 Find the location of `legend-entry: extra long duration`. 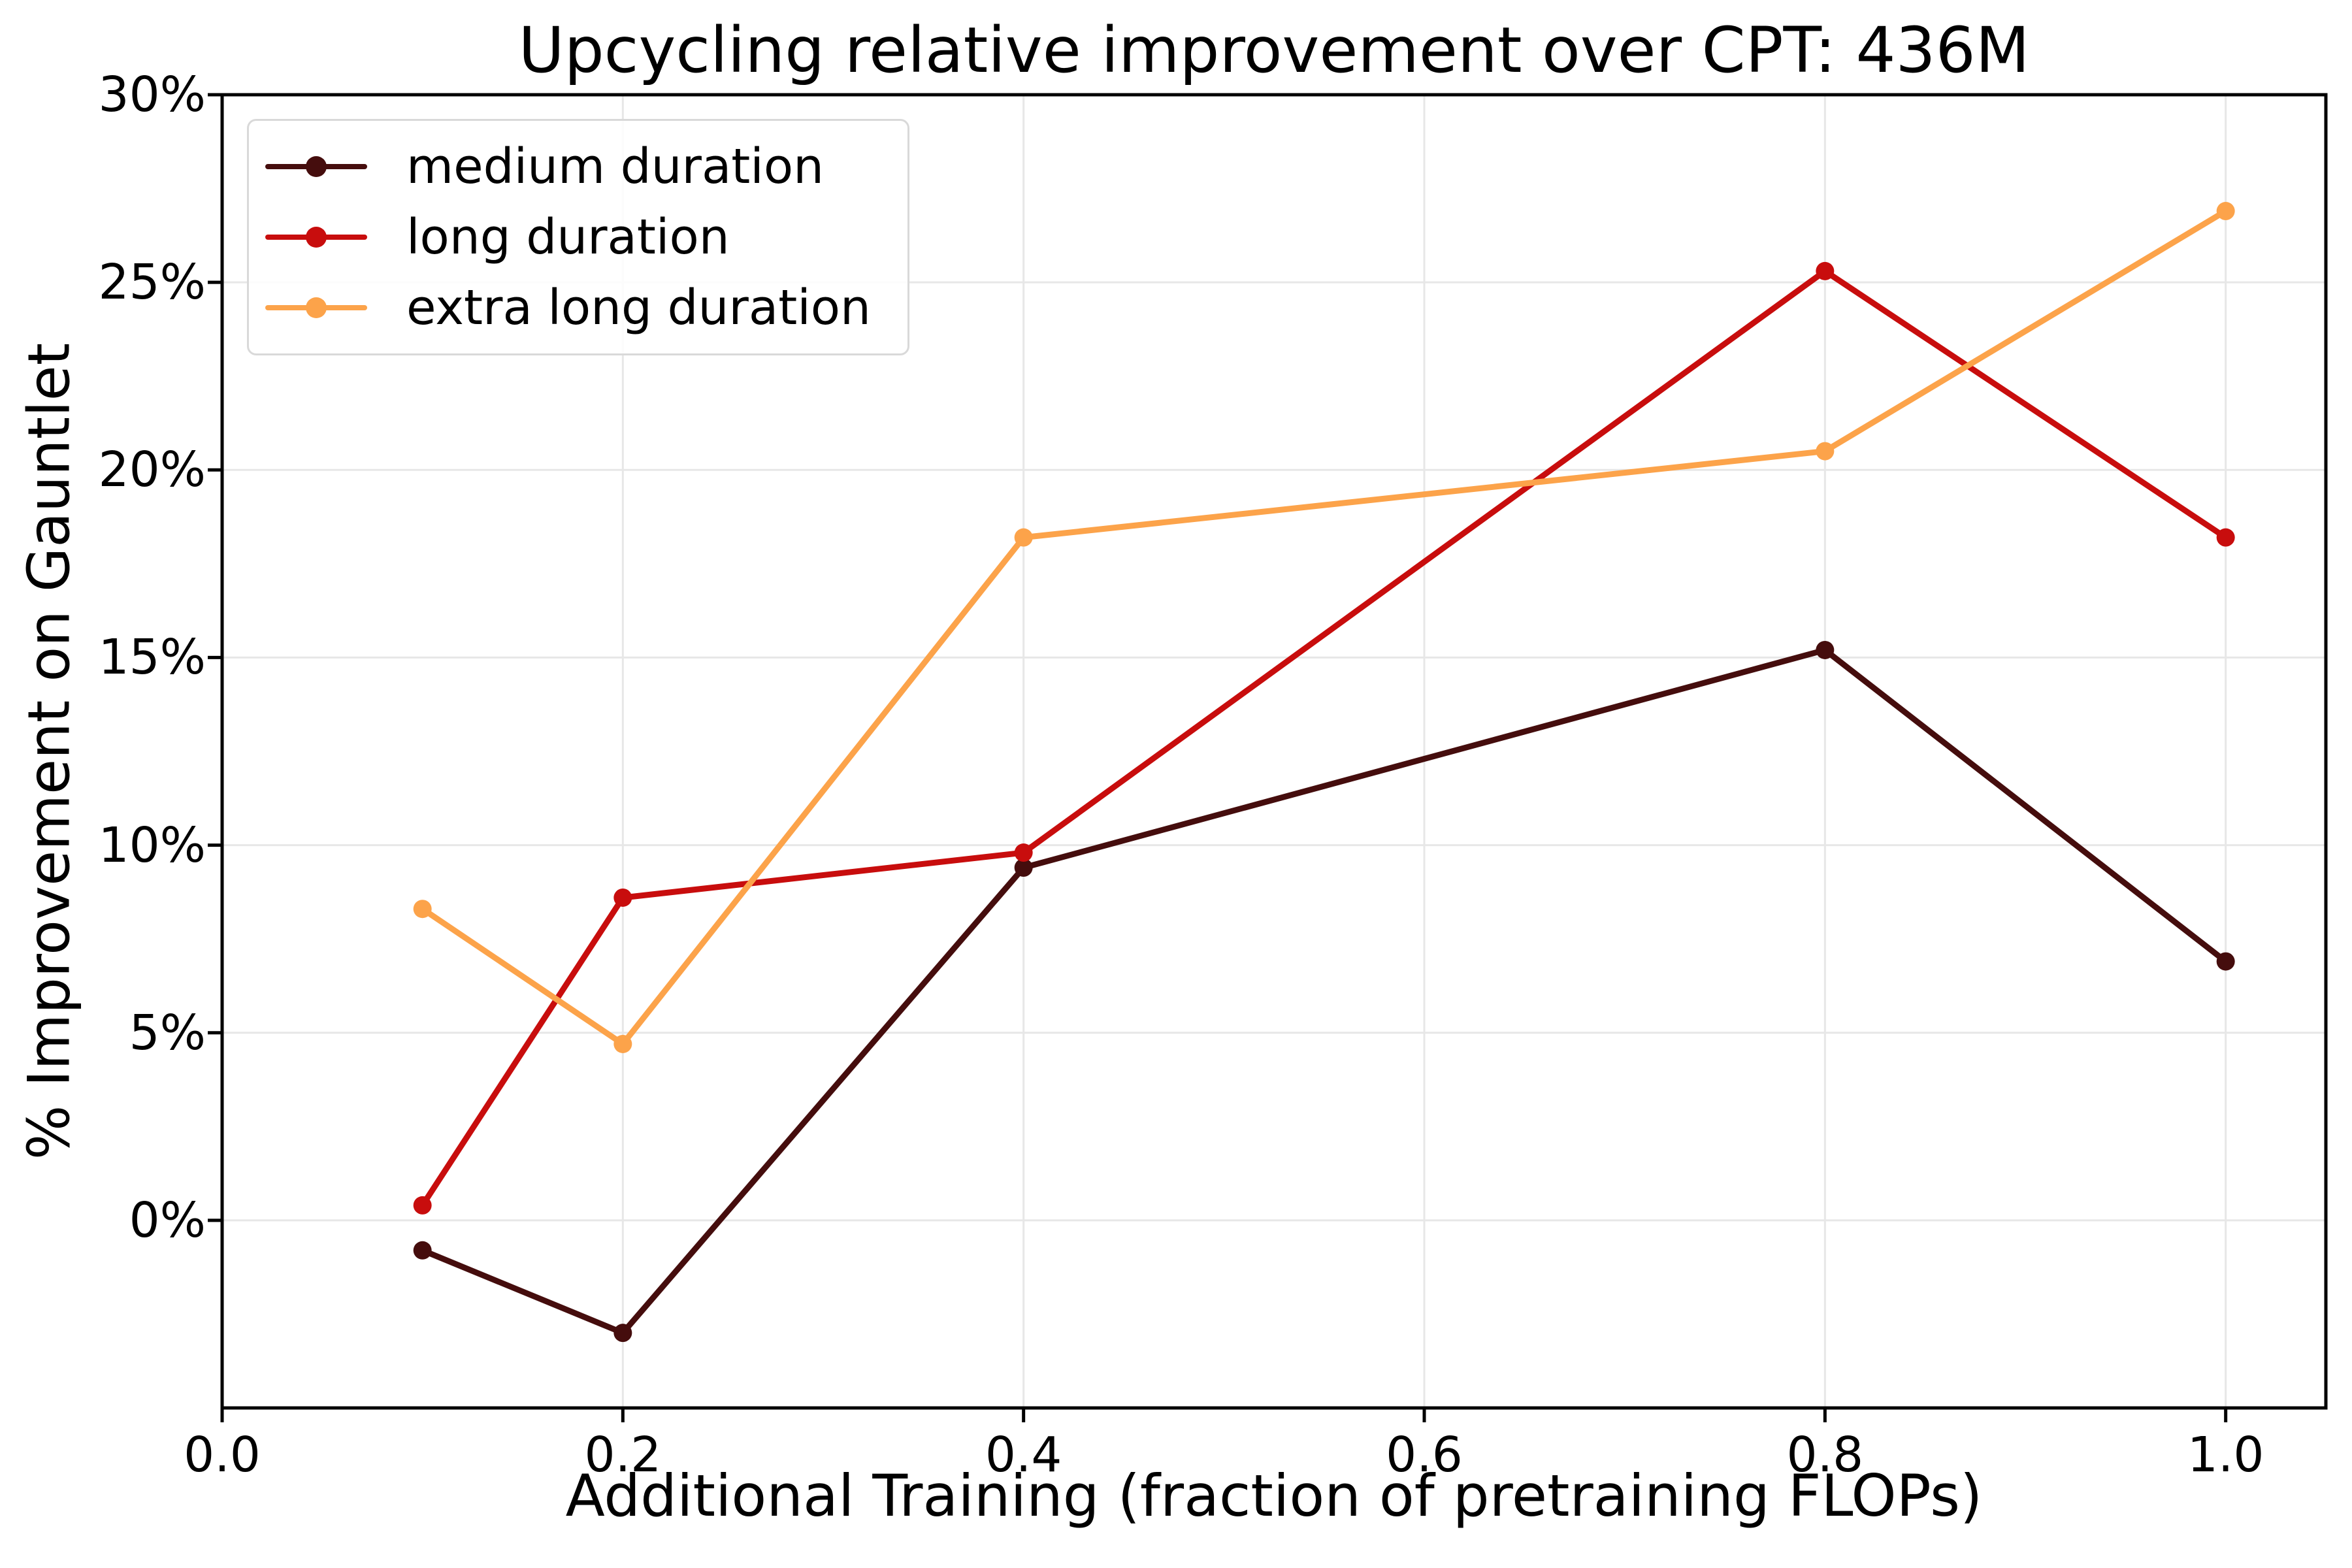

legend-entry: extra long duration is located at coordinates (568, 307).